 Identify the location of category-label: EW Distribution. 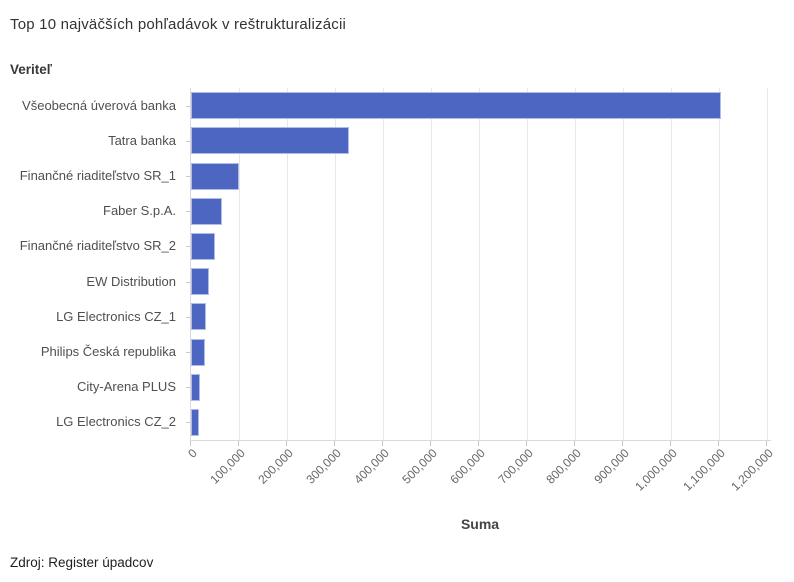
(131, 281).